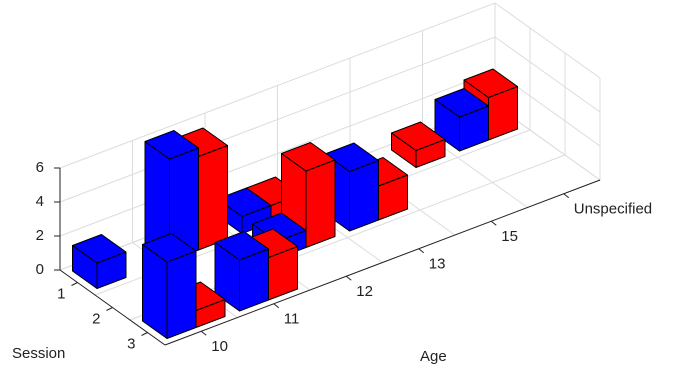 The width and height of the screenshot is (677, 368). Describe the element at coordinates (131, 343) in the screenshot. I see `y-tick-label: 3` at that location.